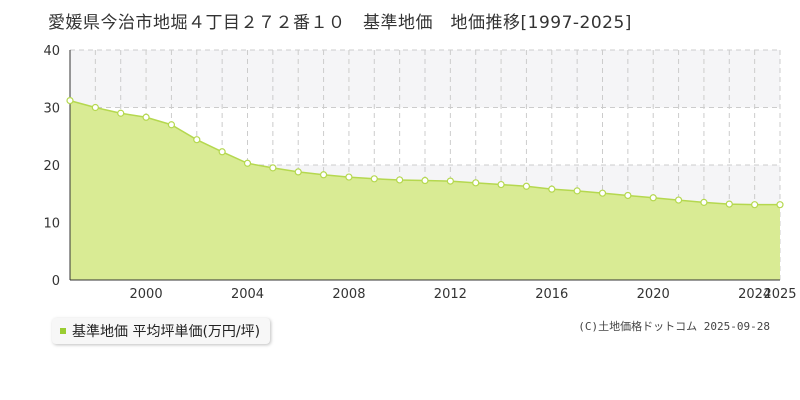  Describe the element at coordinates (450, 294) in the screenshot. I see `x-tick-label: 2012` at that location.